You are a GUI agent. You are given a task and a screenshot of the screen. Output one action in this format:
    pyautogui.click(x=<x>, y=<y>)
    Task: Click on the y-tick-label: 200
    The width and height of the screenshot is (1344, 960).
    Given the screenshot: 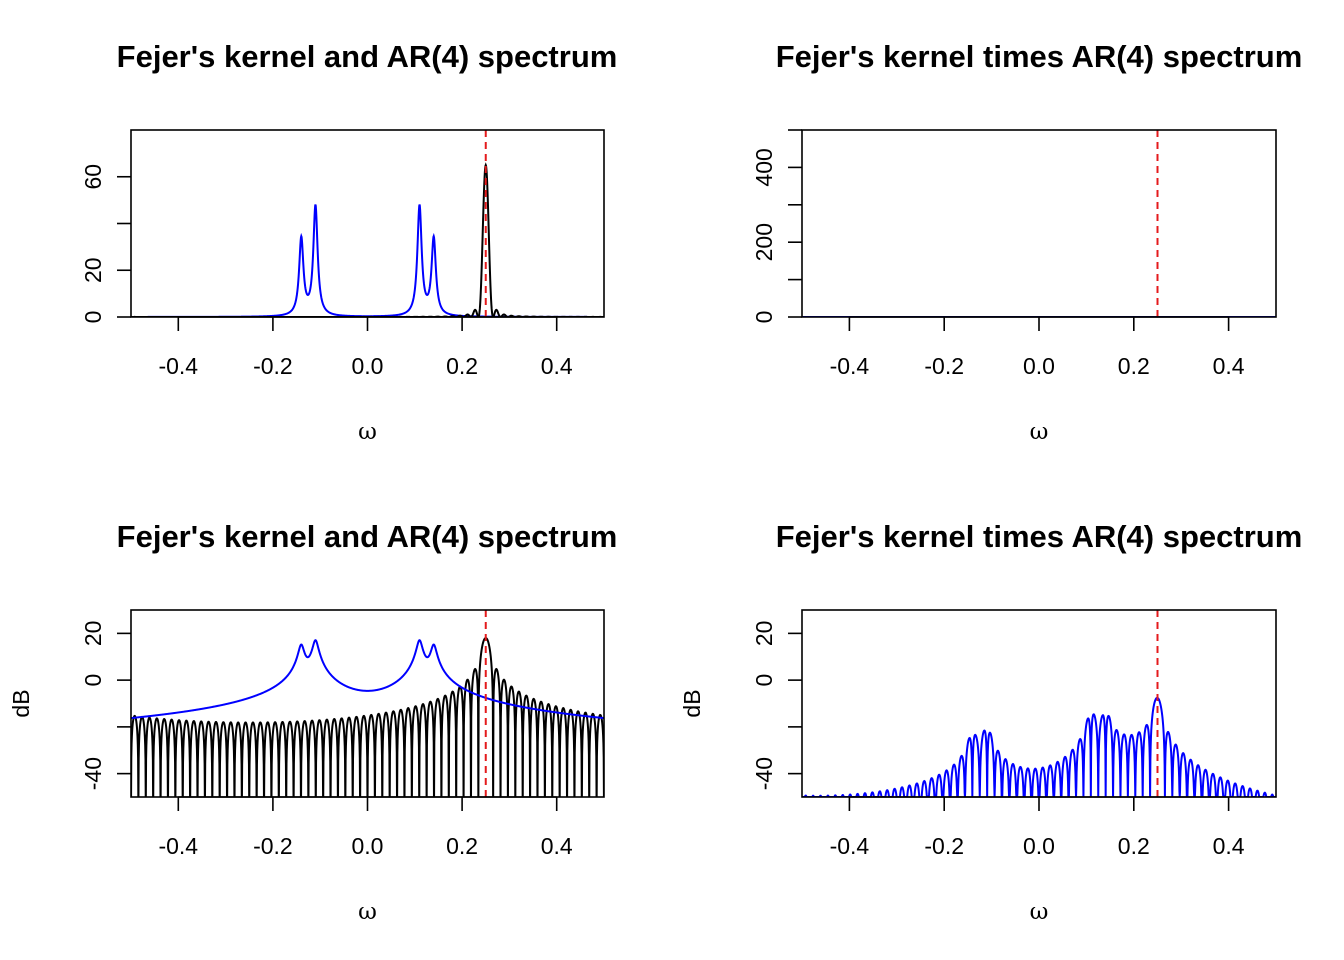 What is the action you would take?
    pyautogui.click(x=764, y=242)
    